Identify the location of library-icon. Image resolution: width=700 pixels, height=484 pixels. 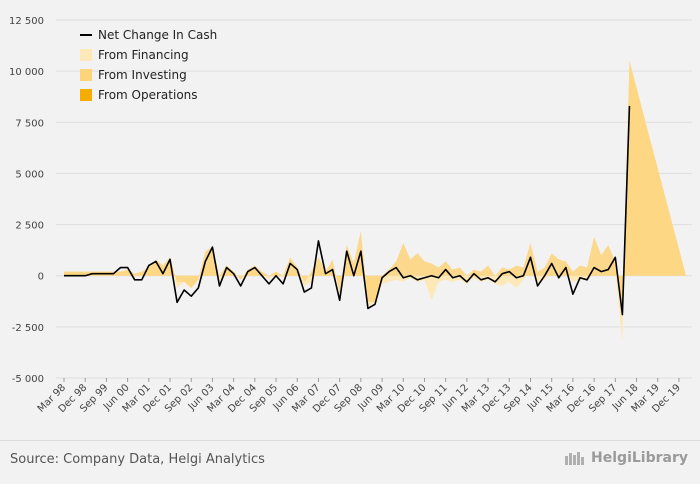
(575, 458).